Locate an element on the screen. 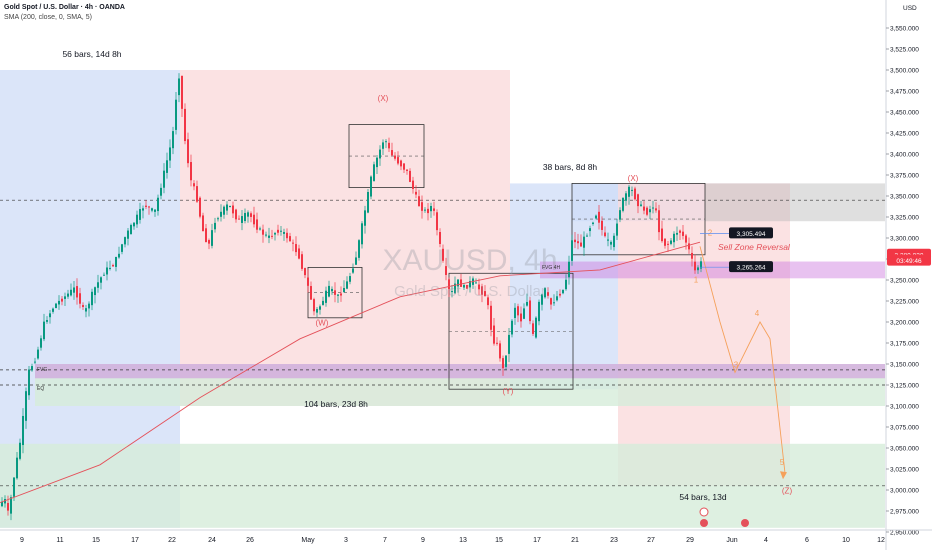 The width and height of the screenshot is (932, 550). chart-title: Gold Spot / U.S. Dollar · 4h · OANDA is located at coordinates (64, 7).